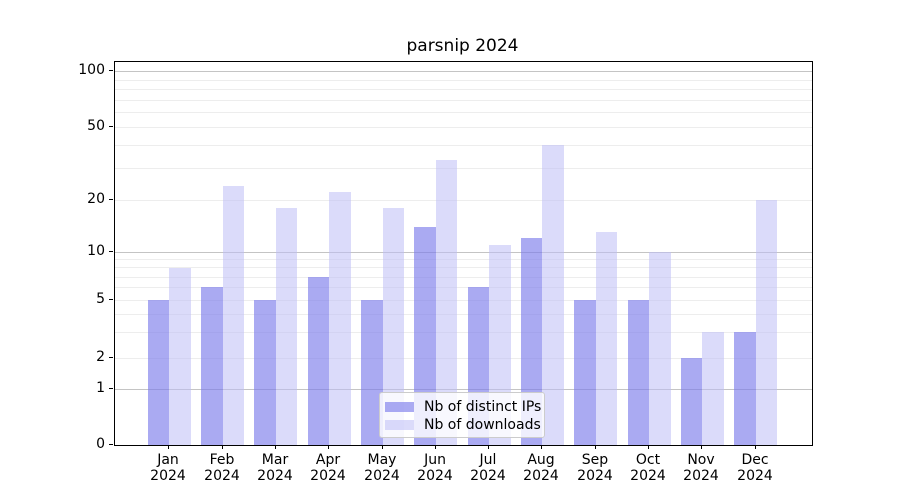 Image resolution: width=900 pixels, height=500 pixels. I want to click on x-tick-label: Nov 2024, so click(701, 468).